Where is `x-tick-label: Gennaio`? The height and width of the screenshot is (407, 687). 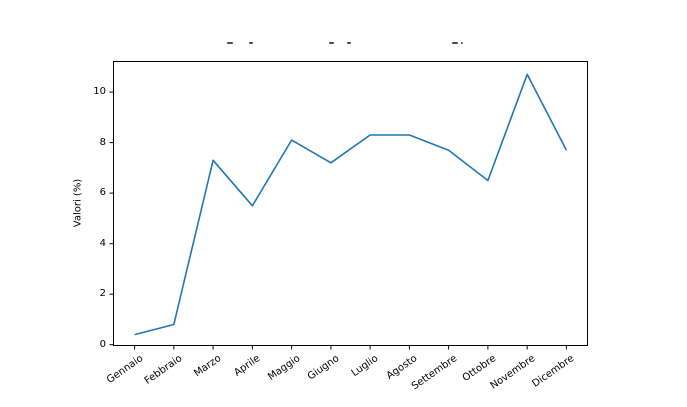 x-tick-label: Gennaio is located at coordinates (124, 369).